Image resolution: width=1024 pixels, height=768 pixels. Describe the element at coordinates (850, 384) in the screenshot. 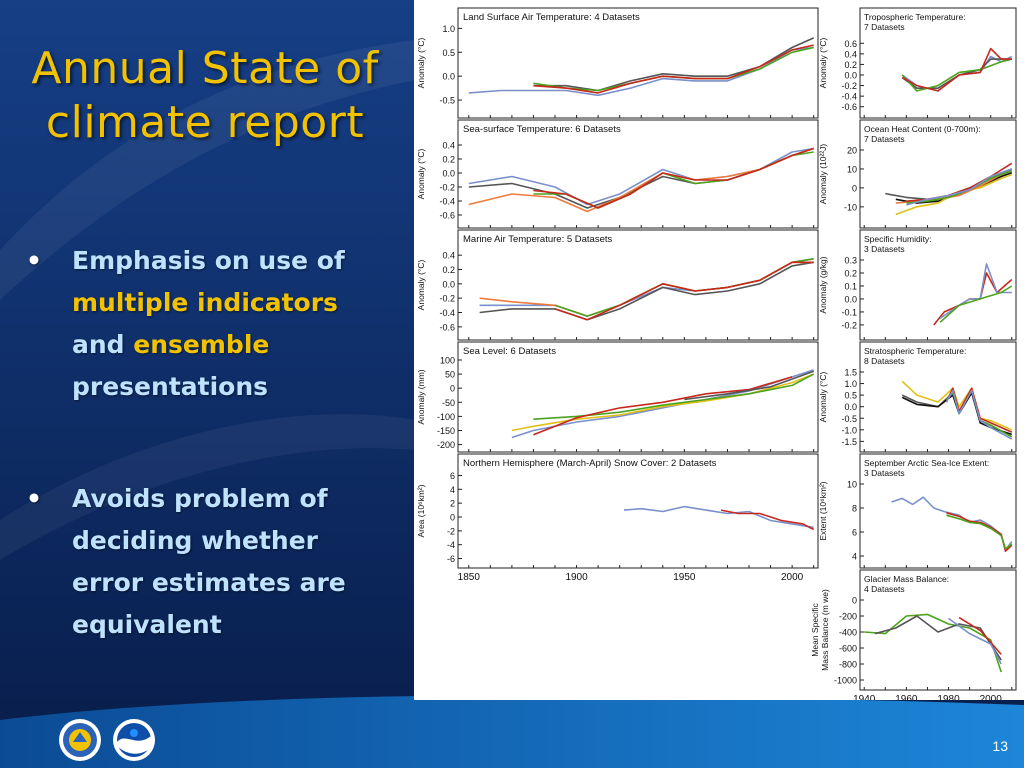

I see `y-tick-label: 1.0` at that location.